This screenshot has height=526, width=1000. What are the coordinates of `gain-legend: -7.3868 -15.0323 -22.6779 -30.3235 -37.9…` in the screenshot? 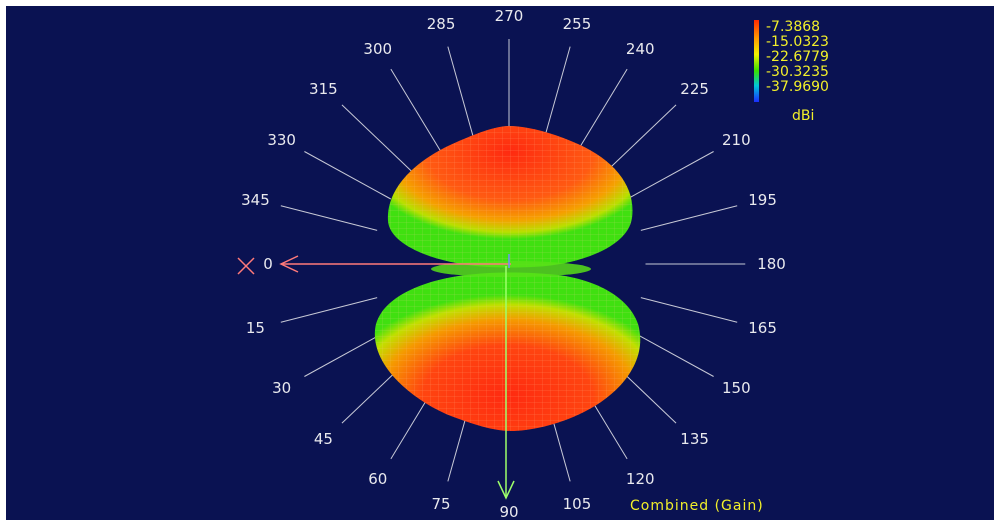 It's located at (803, 71).